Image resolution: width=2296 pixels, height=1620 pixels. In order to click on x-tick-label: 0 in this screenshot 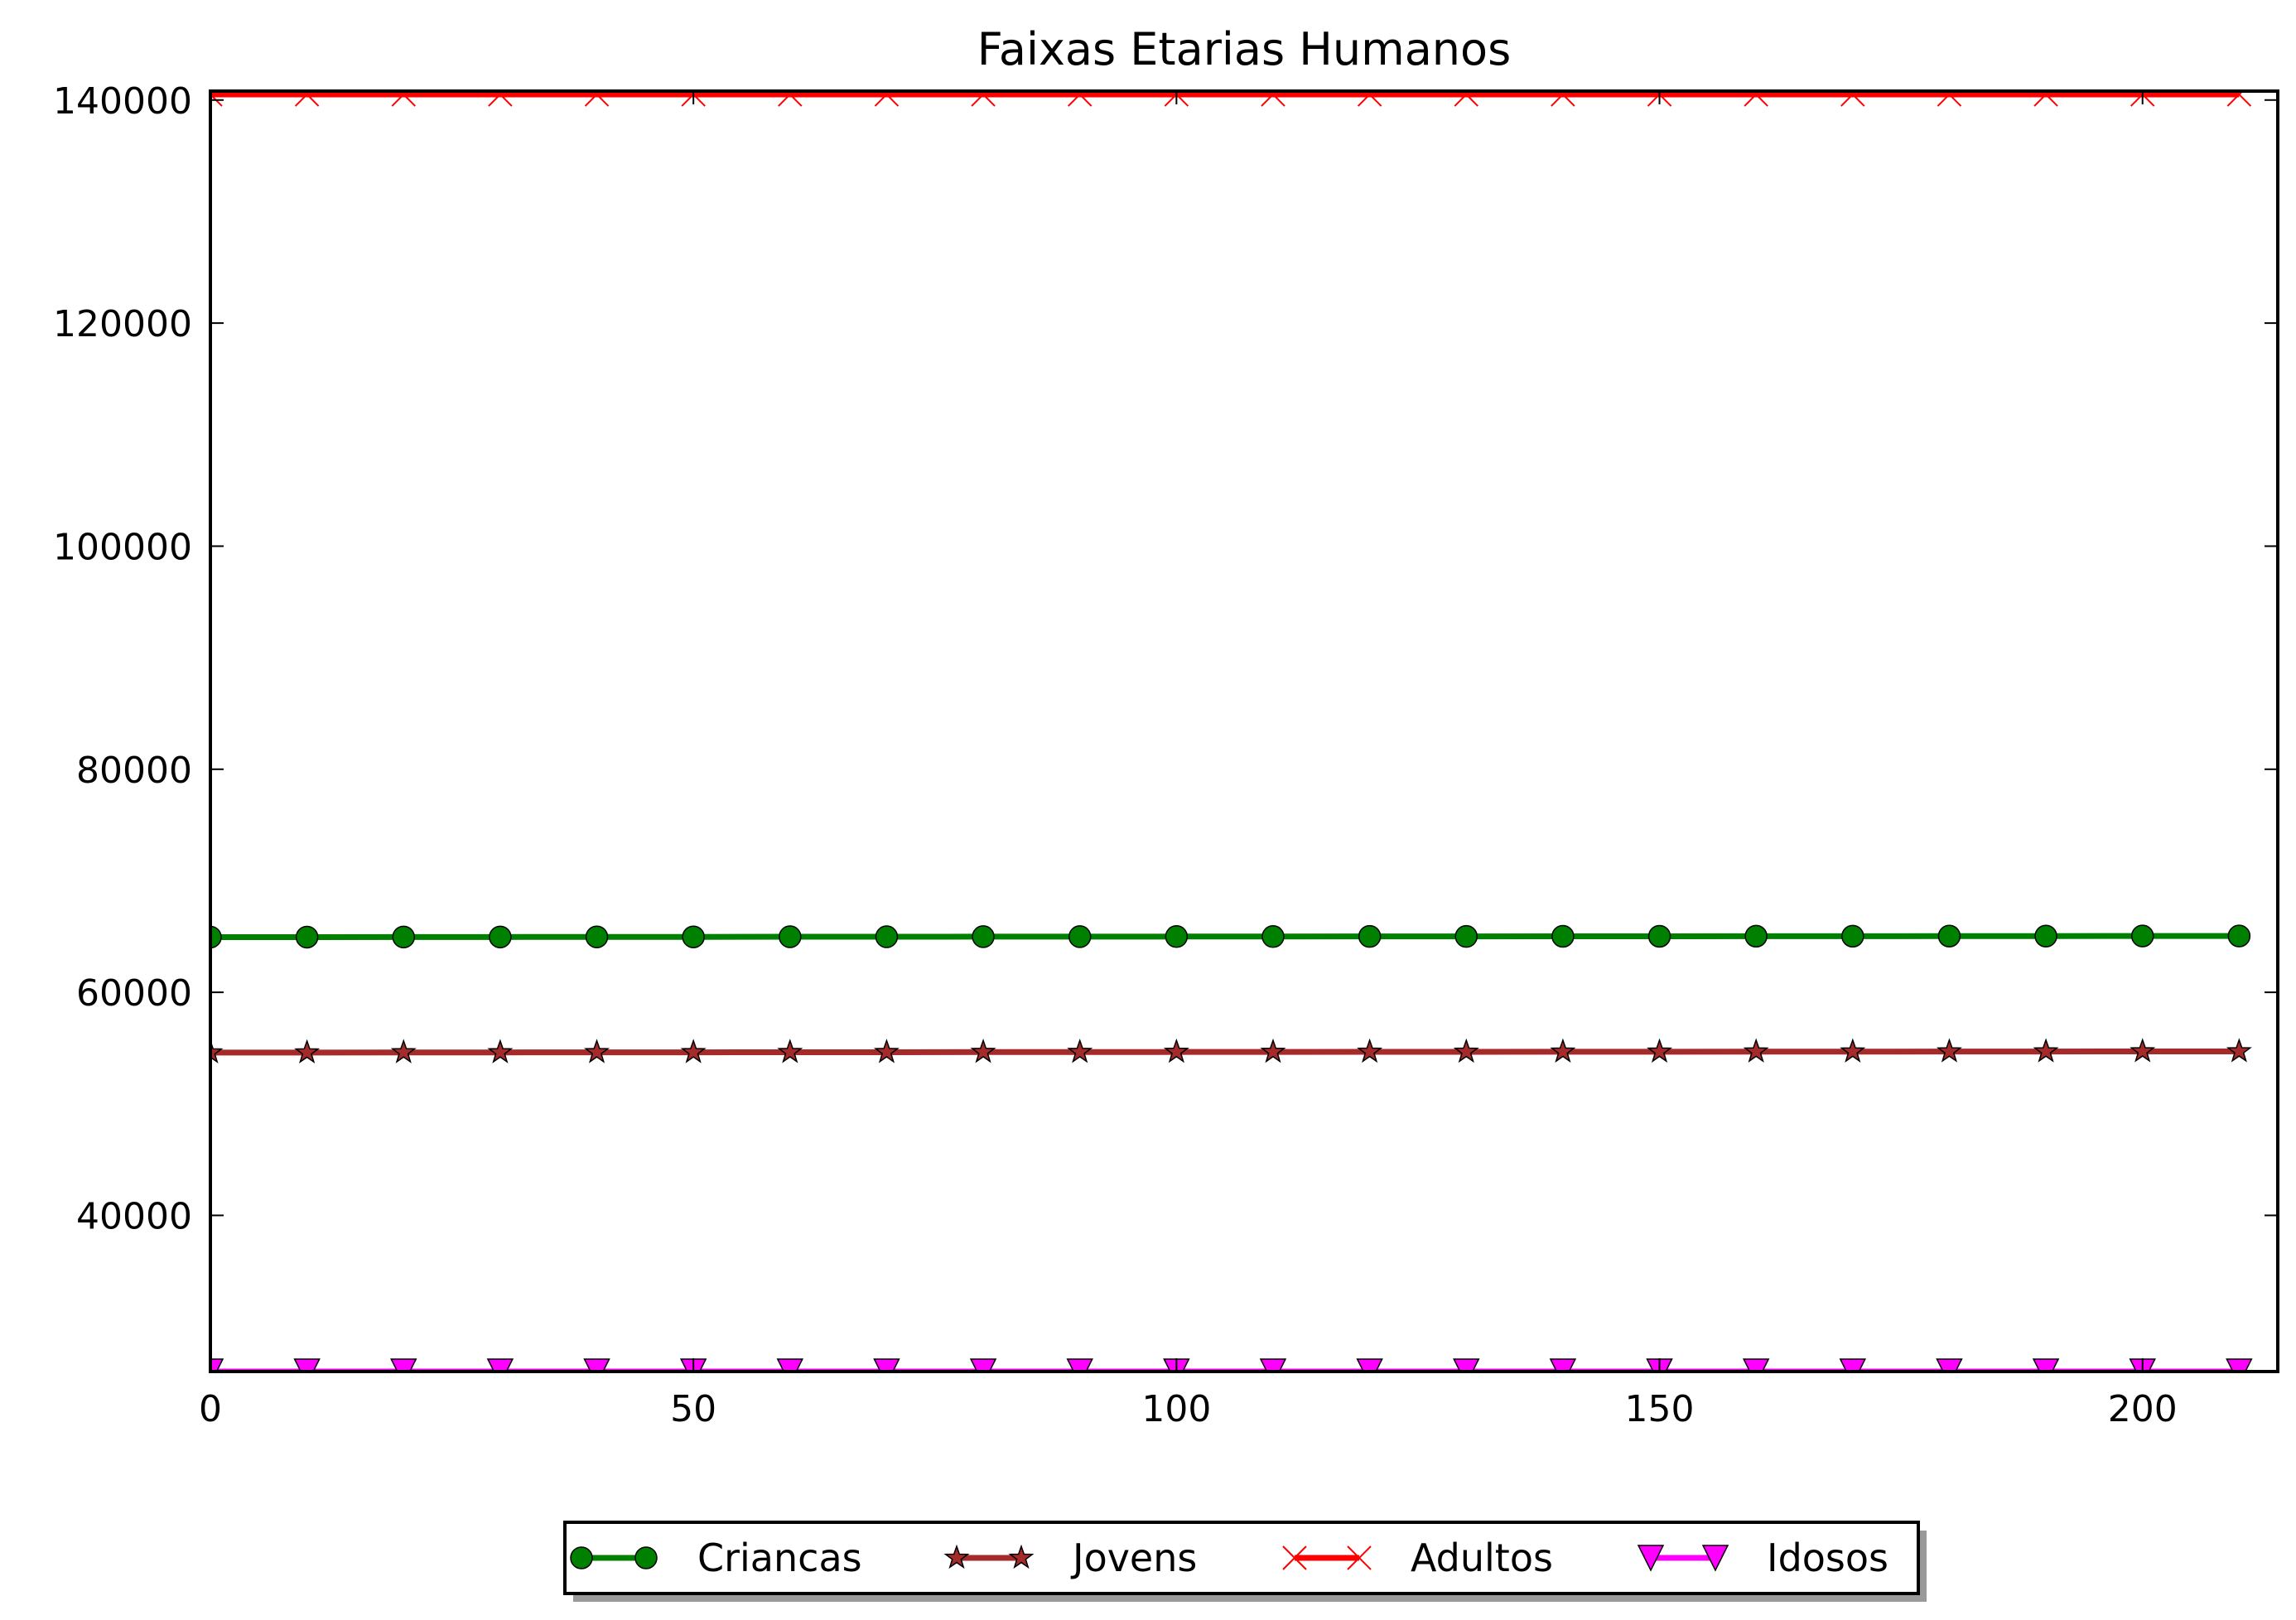, I will do `click(210, 1409)`.